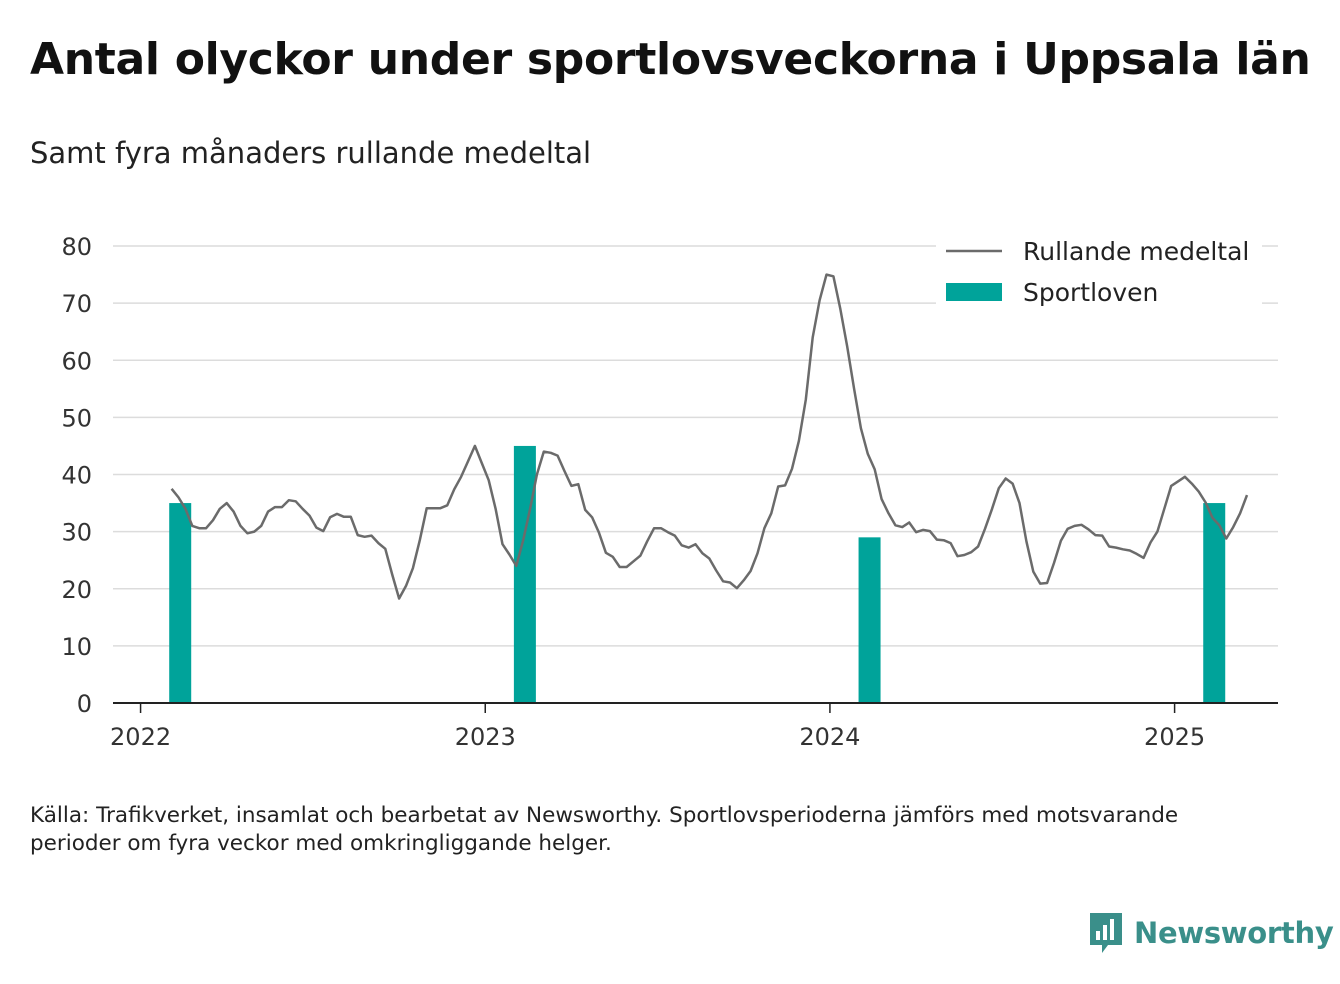  I want to click on x-axis: 2022 2023 2024 2025, so click(694, 726).